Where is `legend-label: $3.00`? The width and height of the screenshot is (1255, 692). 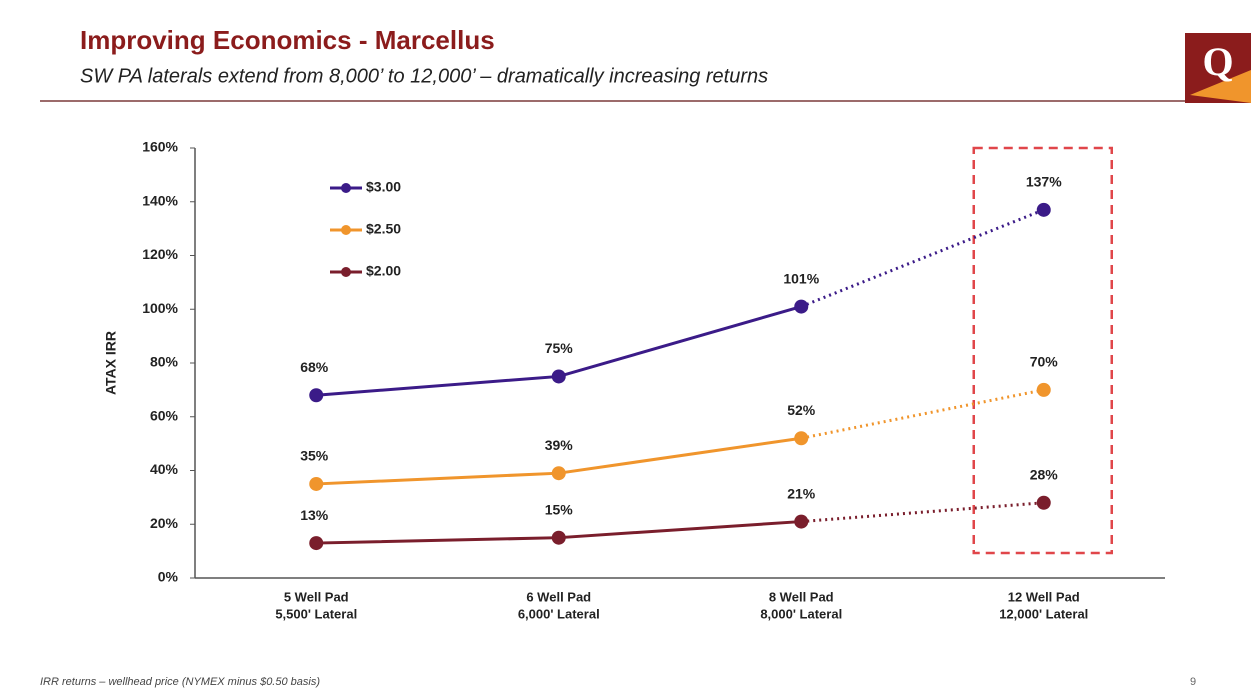 legend-label: $3.00 is located at coordinates (383, 187).